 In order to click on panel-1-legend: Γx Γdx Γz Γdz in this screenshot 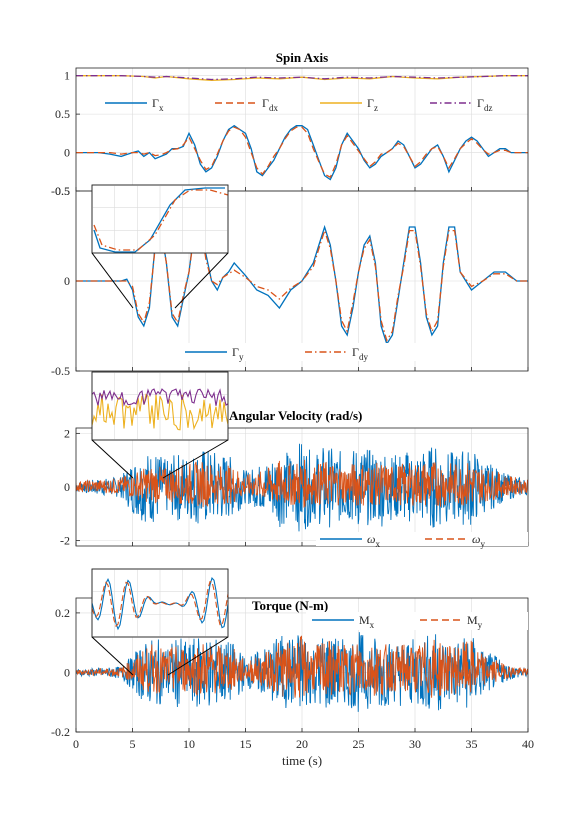, I will do `click(298, 104)`.